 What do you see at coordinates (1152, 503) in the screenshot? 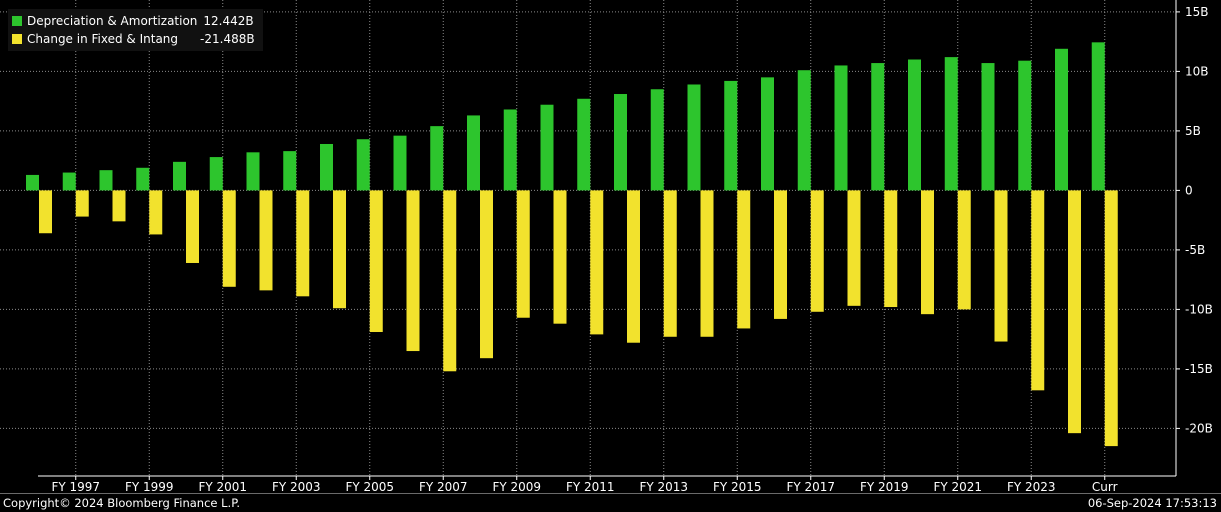
I see `timestamp-text: 06-Sep-2024 17:53:13` at bounding box center [1152, 503].